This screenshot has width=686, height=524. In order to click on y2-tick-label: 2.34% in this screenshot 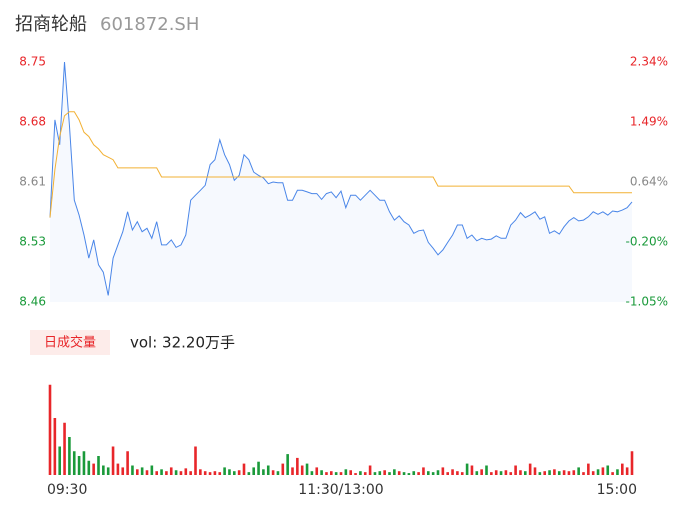, I will do `click(649, 62)`.